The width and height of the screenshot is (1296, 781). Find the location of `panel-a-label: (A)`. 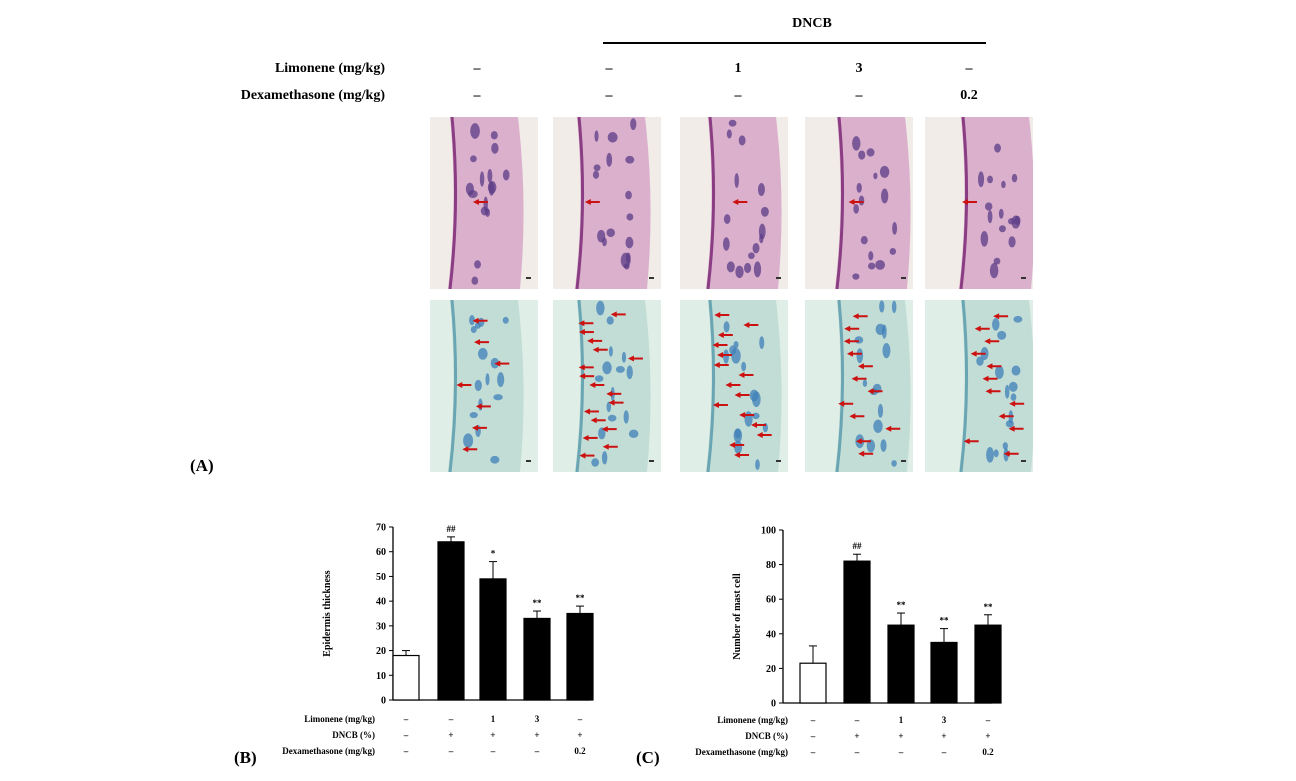

panel-a-label: (A) is located at coordinates (202, 465).